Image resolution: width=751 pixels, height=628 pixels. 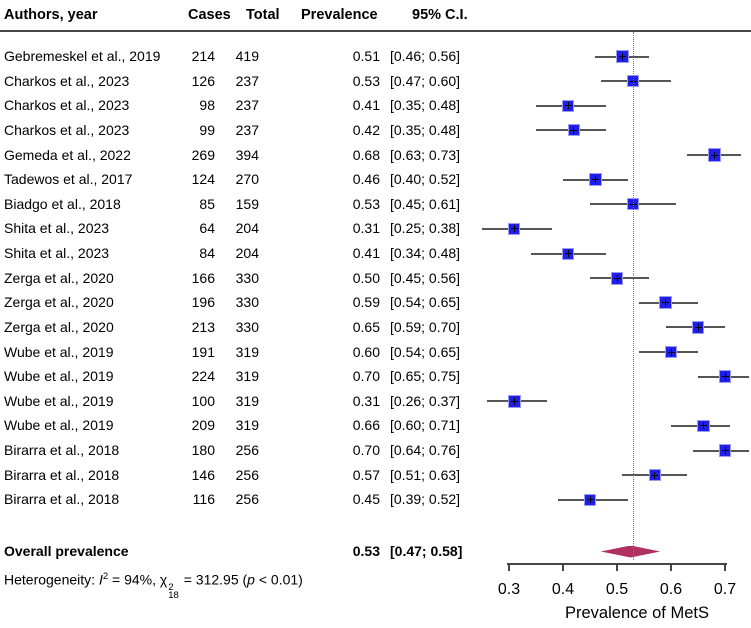 I want to click on study-ci: [0.25; 0.38], so click(x=425, y=228).